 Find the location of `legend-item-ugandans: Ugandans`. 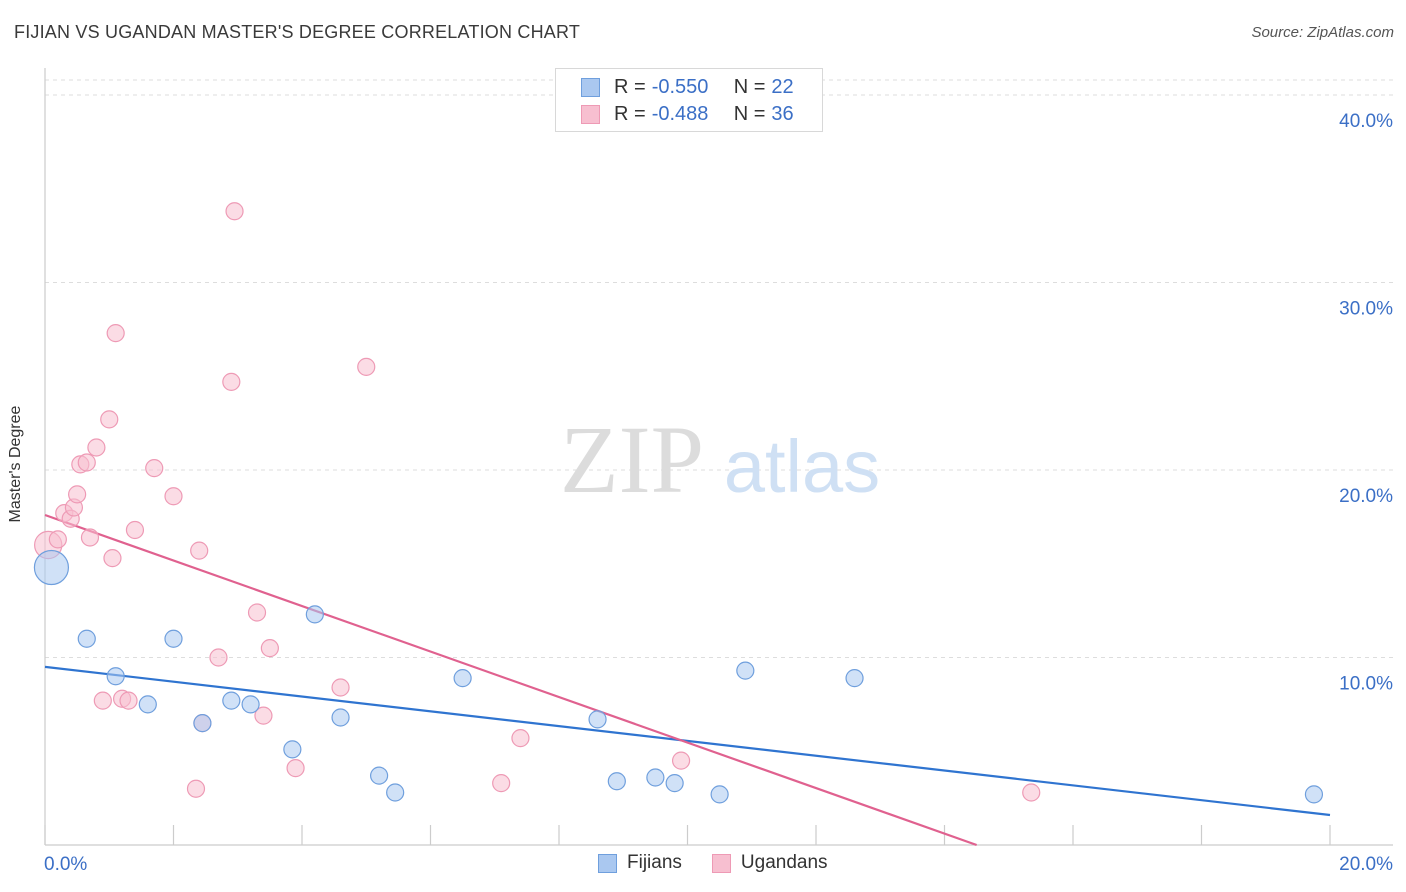

legend-item-ugandans: Ugandans is located at coordinates (769, 863).